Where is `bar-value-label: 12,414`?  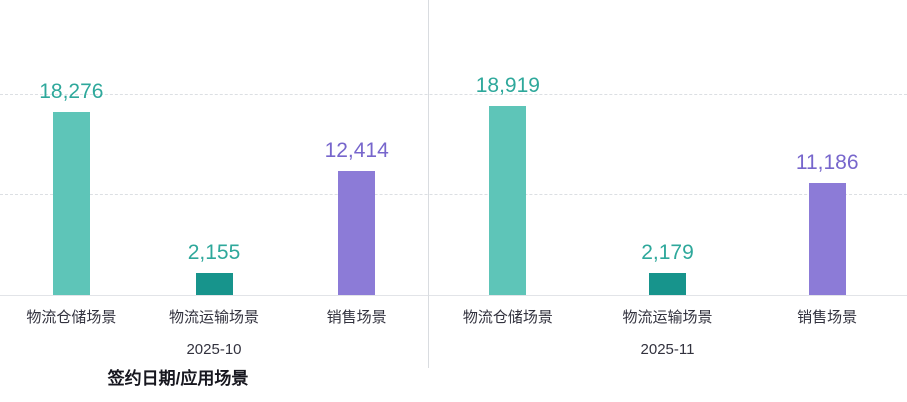
bar-value-label: 12,414 is located at coordinates (356, 150).